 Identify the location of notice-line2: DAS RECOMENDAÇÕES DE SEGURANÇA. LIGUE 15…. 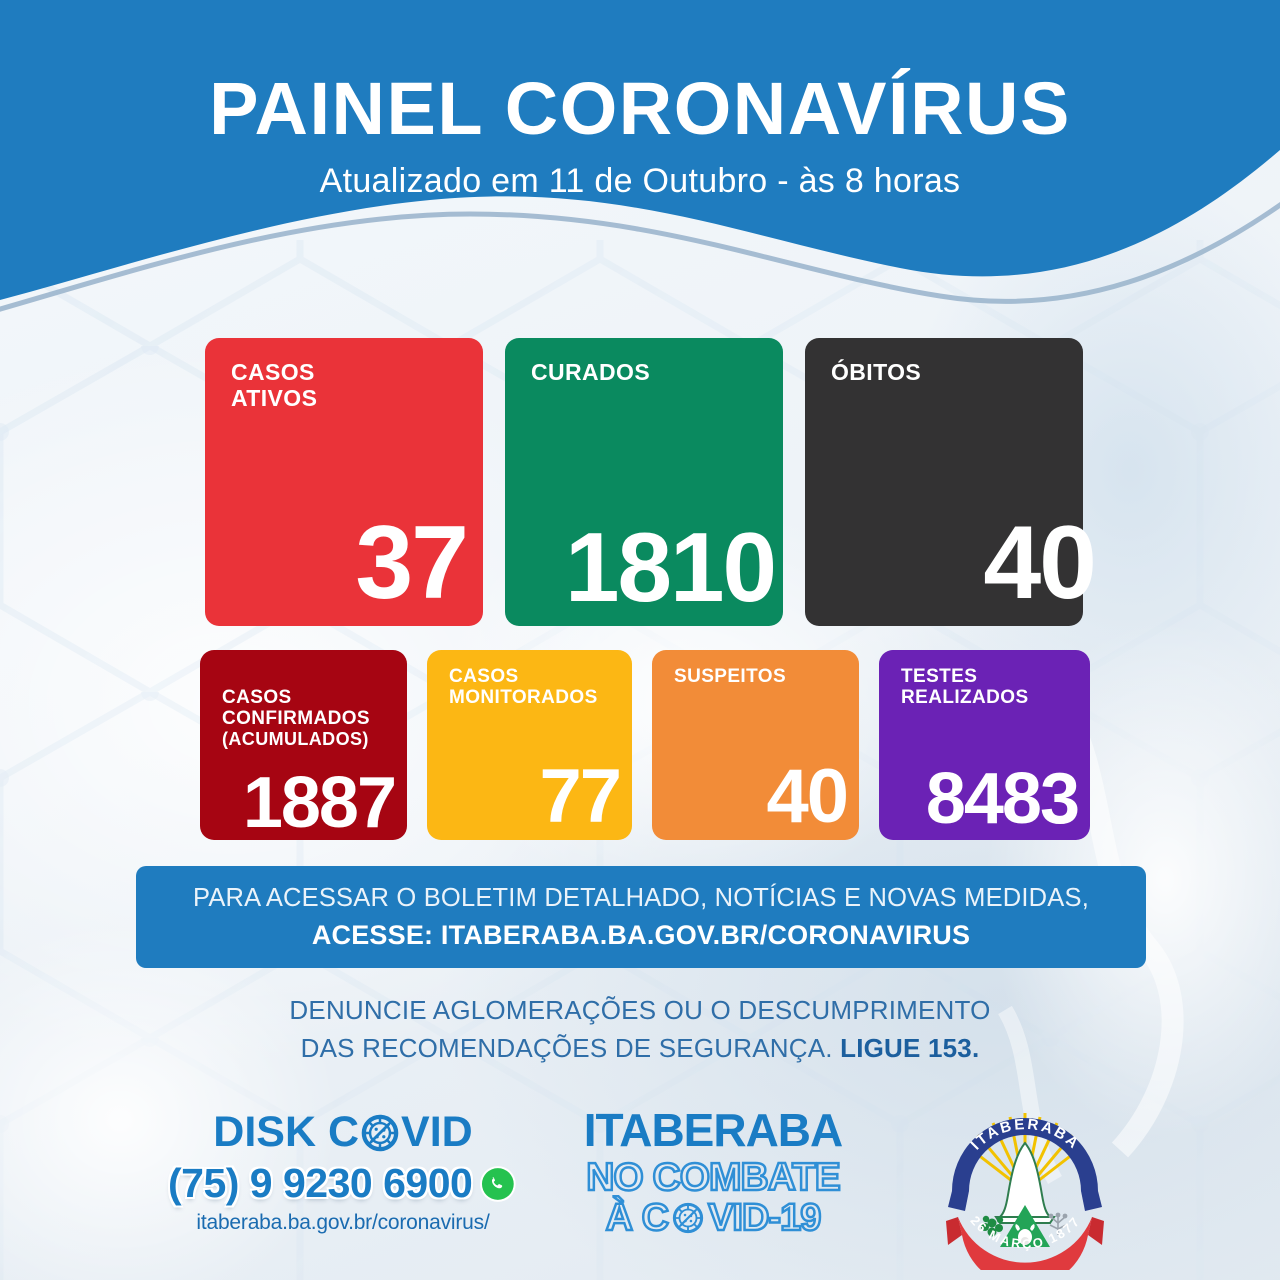
(640, 1049).